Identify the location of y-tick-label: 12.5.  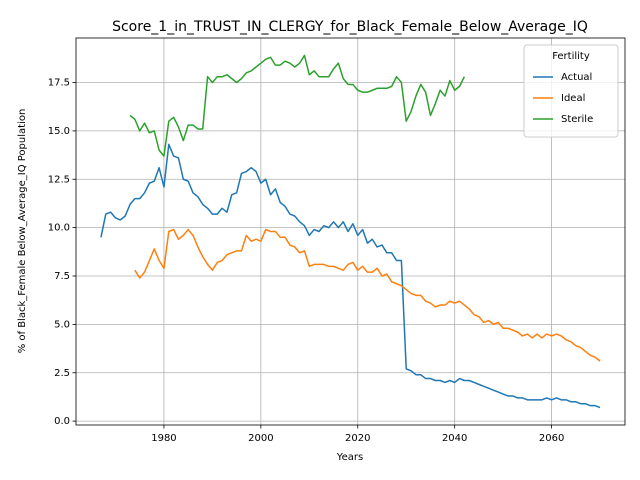
(59, 179).